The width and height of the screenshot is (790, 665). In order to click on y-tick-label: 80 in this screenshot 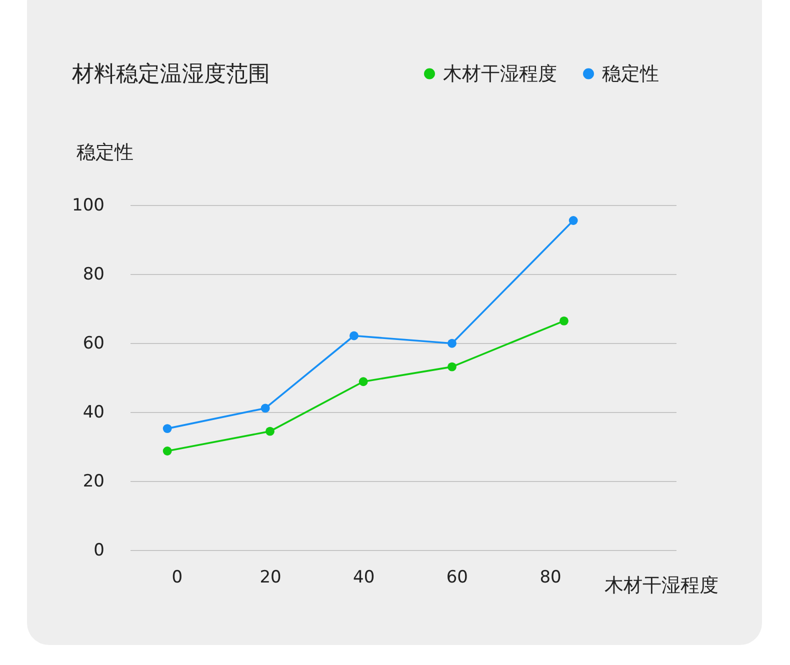, I will do `click(93, 274)`.